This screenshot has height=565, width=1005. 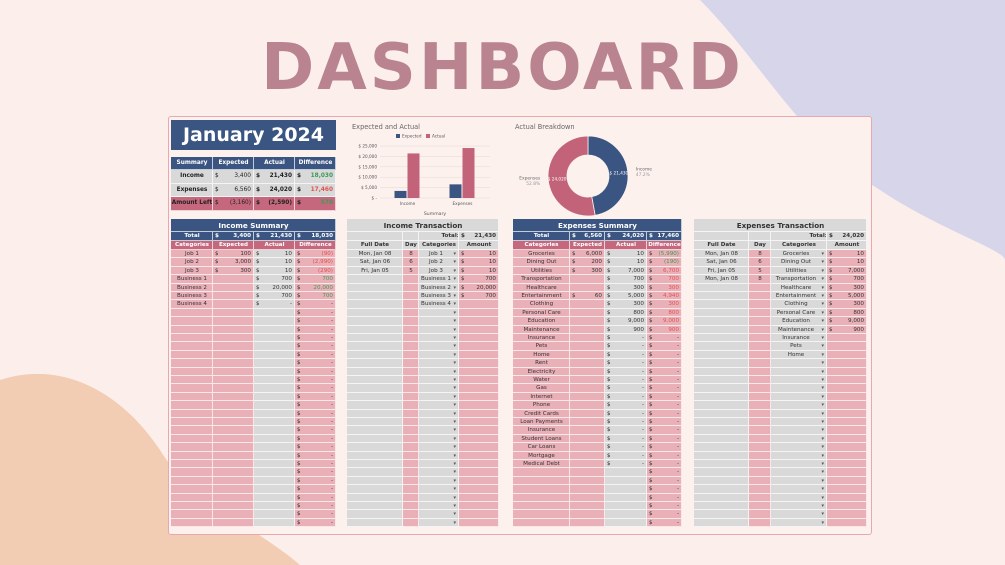 I want to click on category-cell-text: Transportation, so click(x=541, y=279).